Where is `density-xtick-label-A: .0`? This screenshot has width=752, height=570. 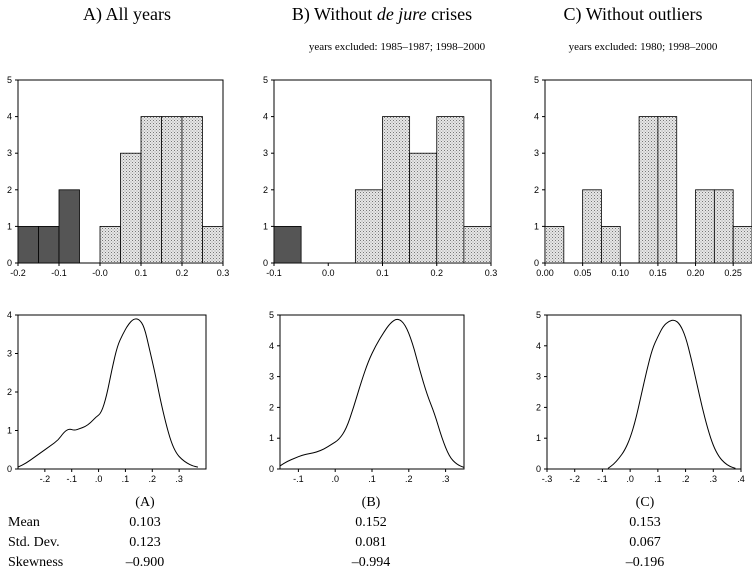 density-xtick-label-A: .0 is located at coordinates (99, 479).